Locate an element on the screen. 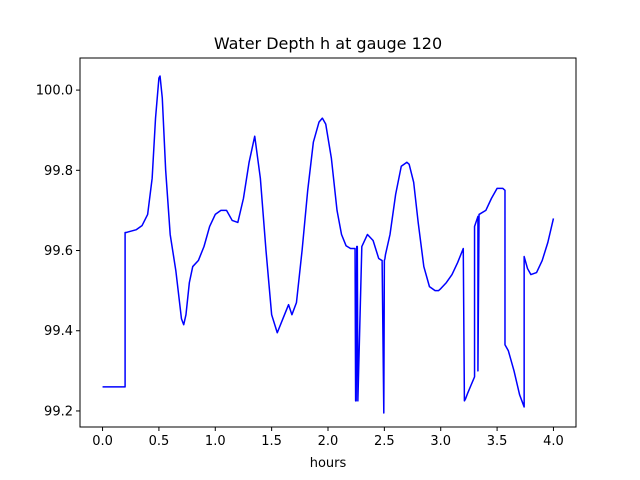  x-tick-label: 3.5 is located at coordinates (497, 441).